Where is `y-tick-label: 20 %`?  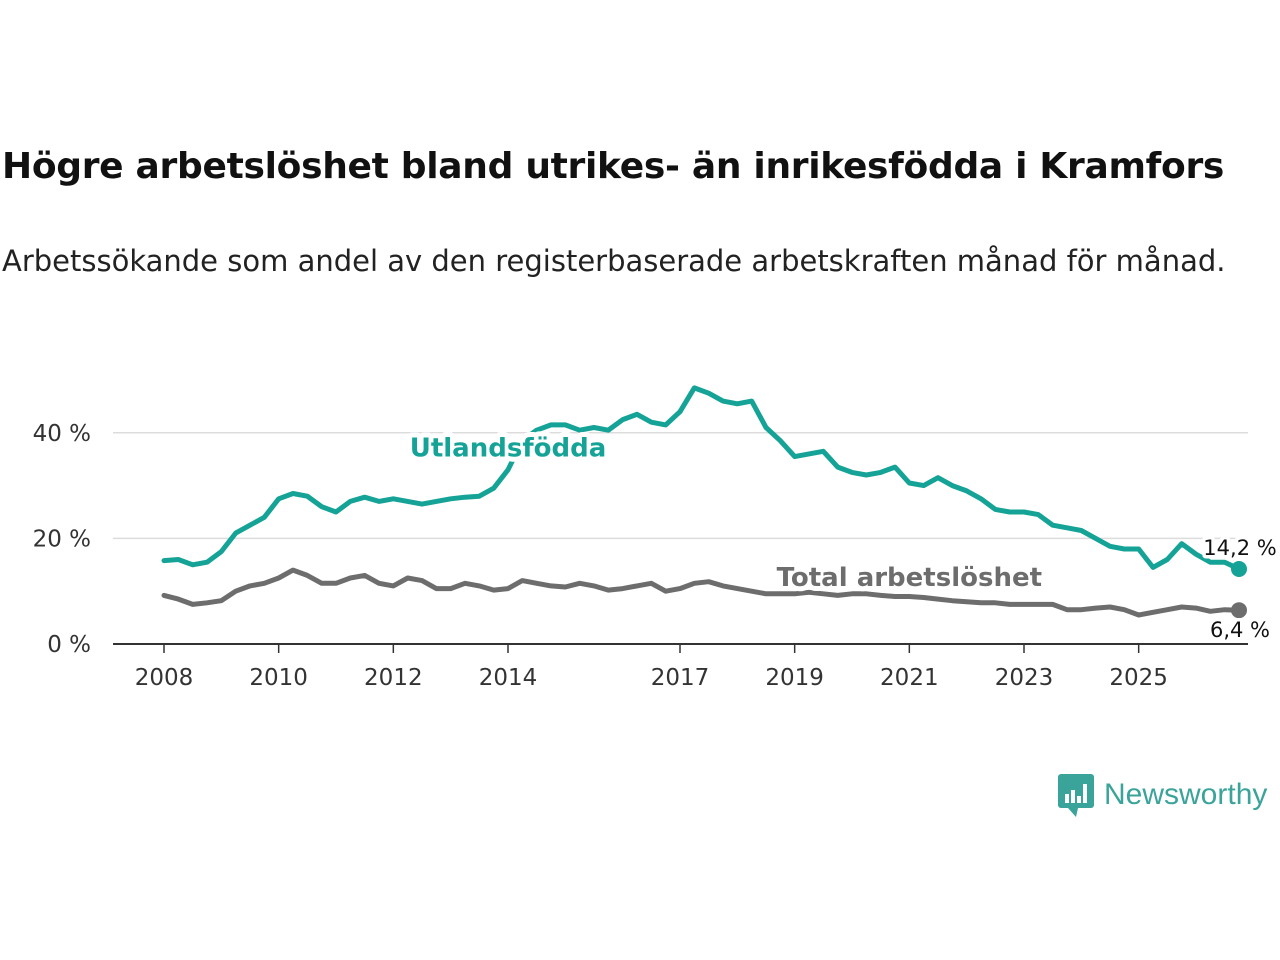 y-tick-label: 20 % is located at coordinates (62, 539).